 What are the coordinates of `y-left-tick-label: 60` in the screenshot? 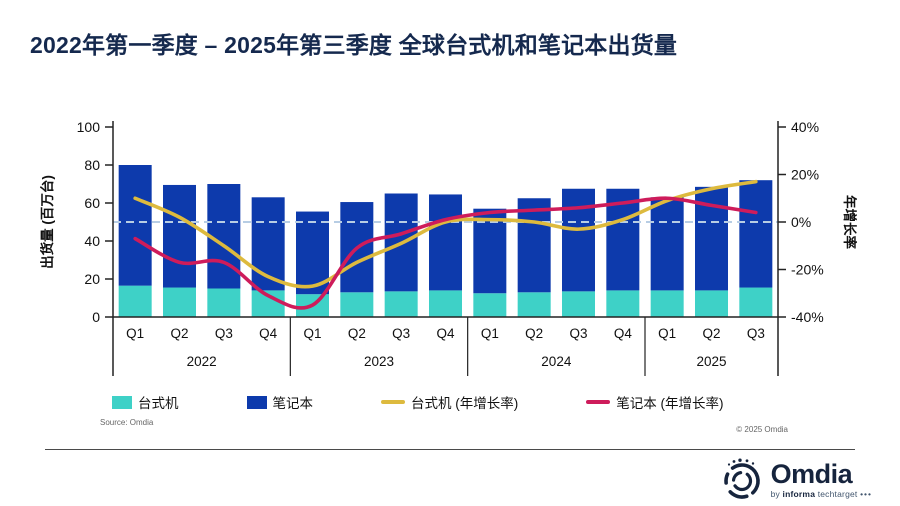 It's located at (92, 203).